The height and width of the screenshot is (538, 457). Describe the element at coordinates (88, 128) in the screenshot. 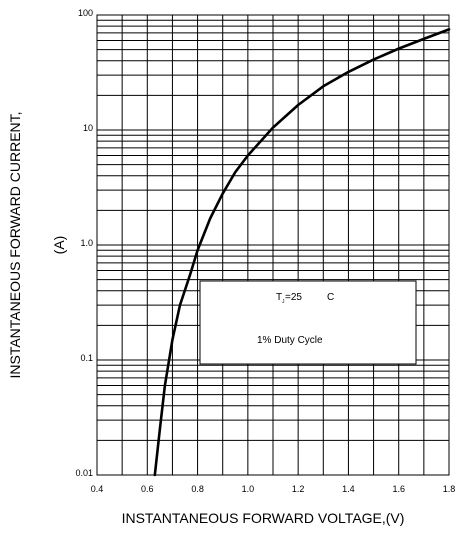

I see `y-tick-label: 10` at that location.